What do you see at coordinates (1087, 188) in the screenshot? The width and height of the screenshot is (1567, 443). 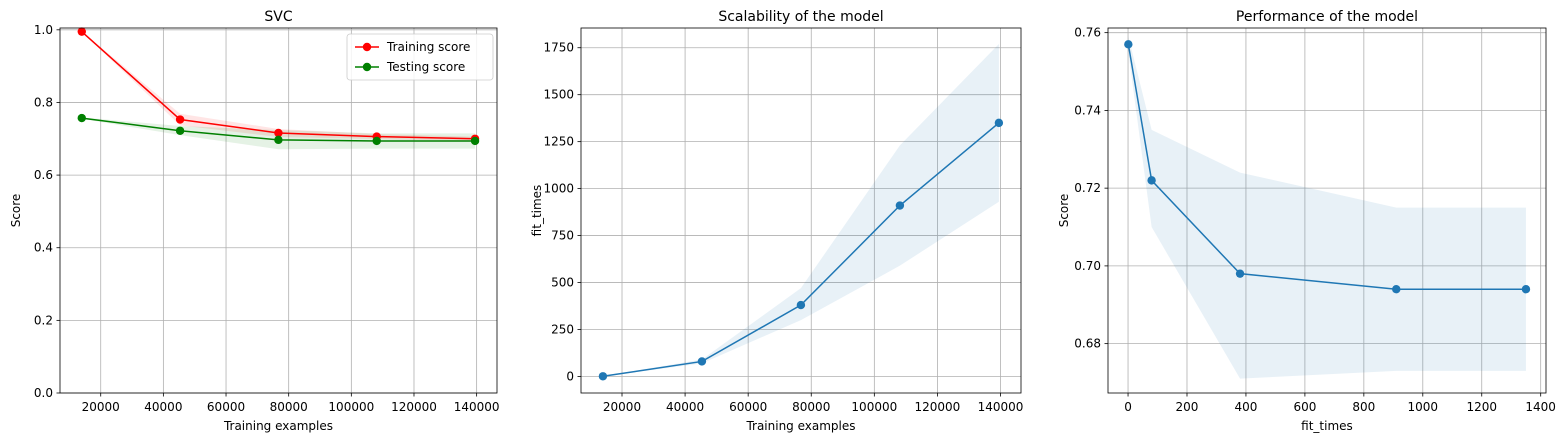 I see `y-tick-label: 0.72` at bounding box center [1087, 188].